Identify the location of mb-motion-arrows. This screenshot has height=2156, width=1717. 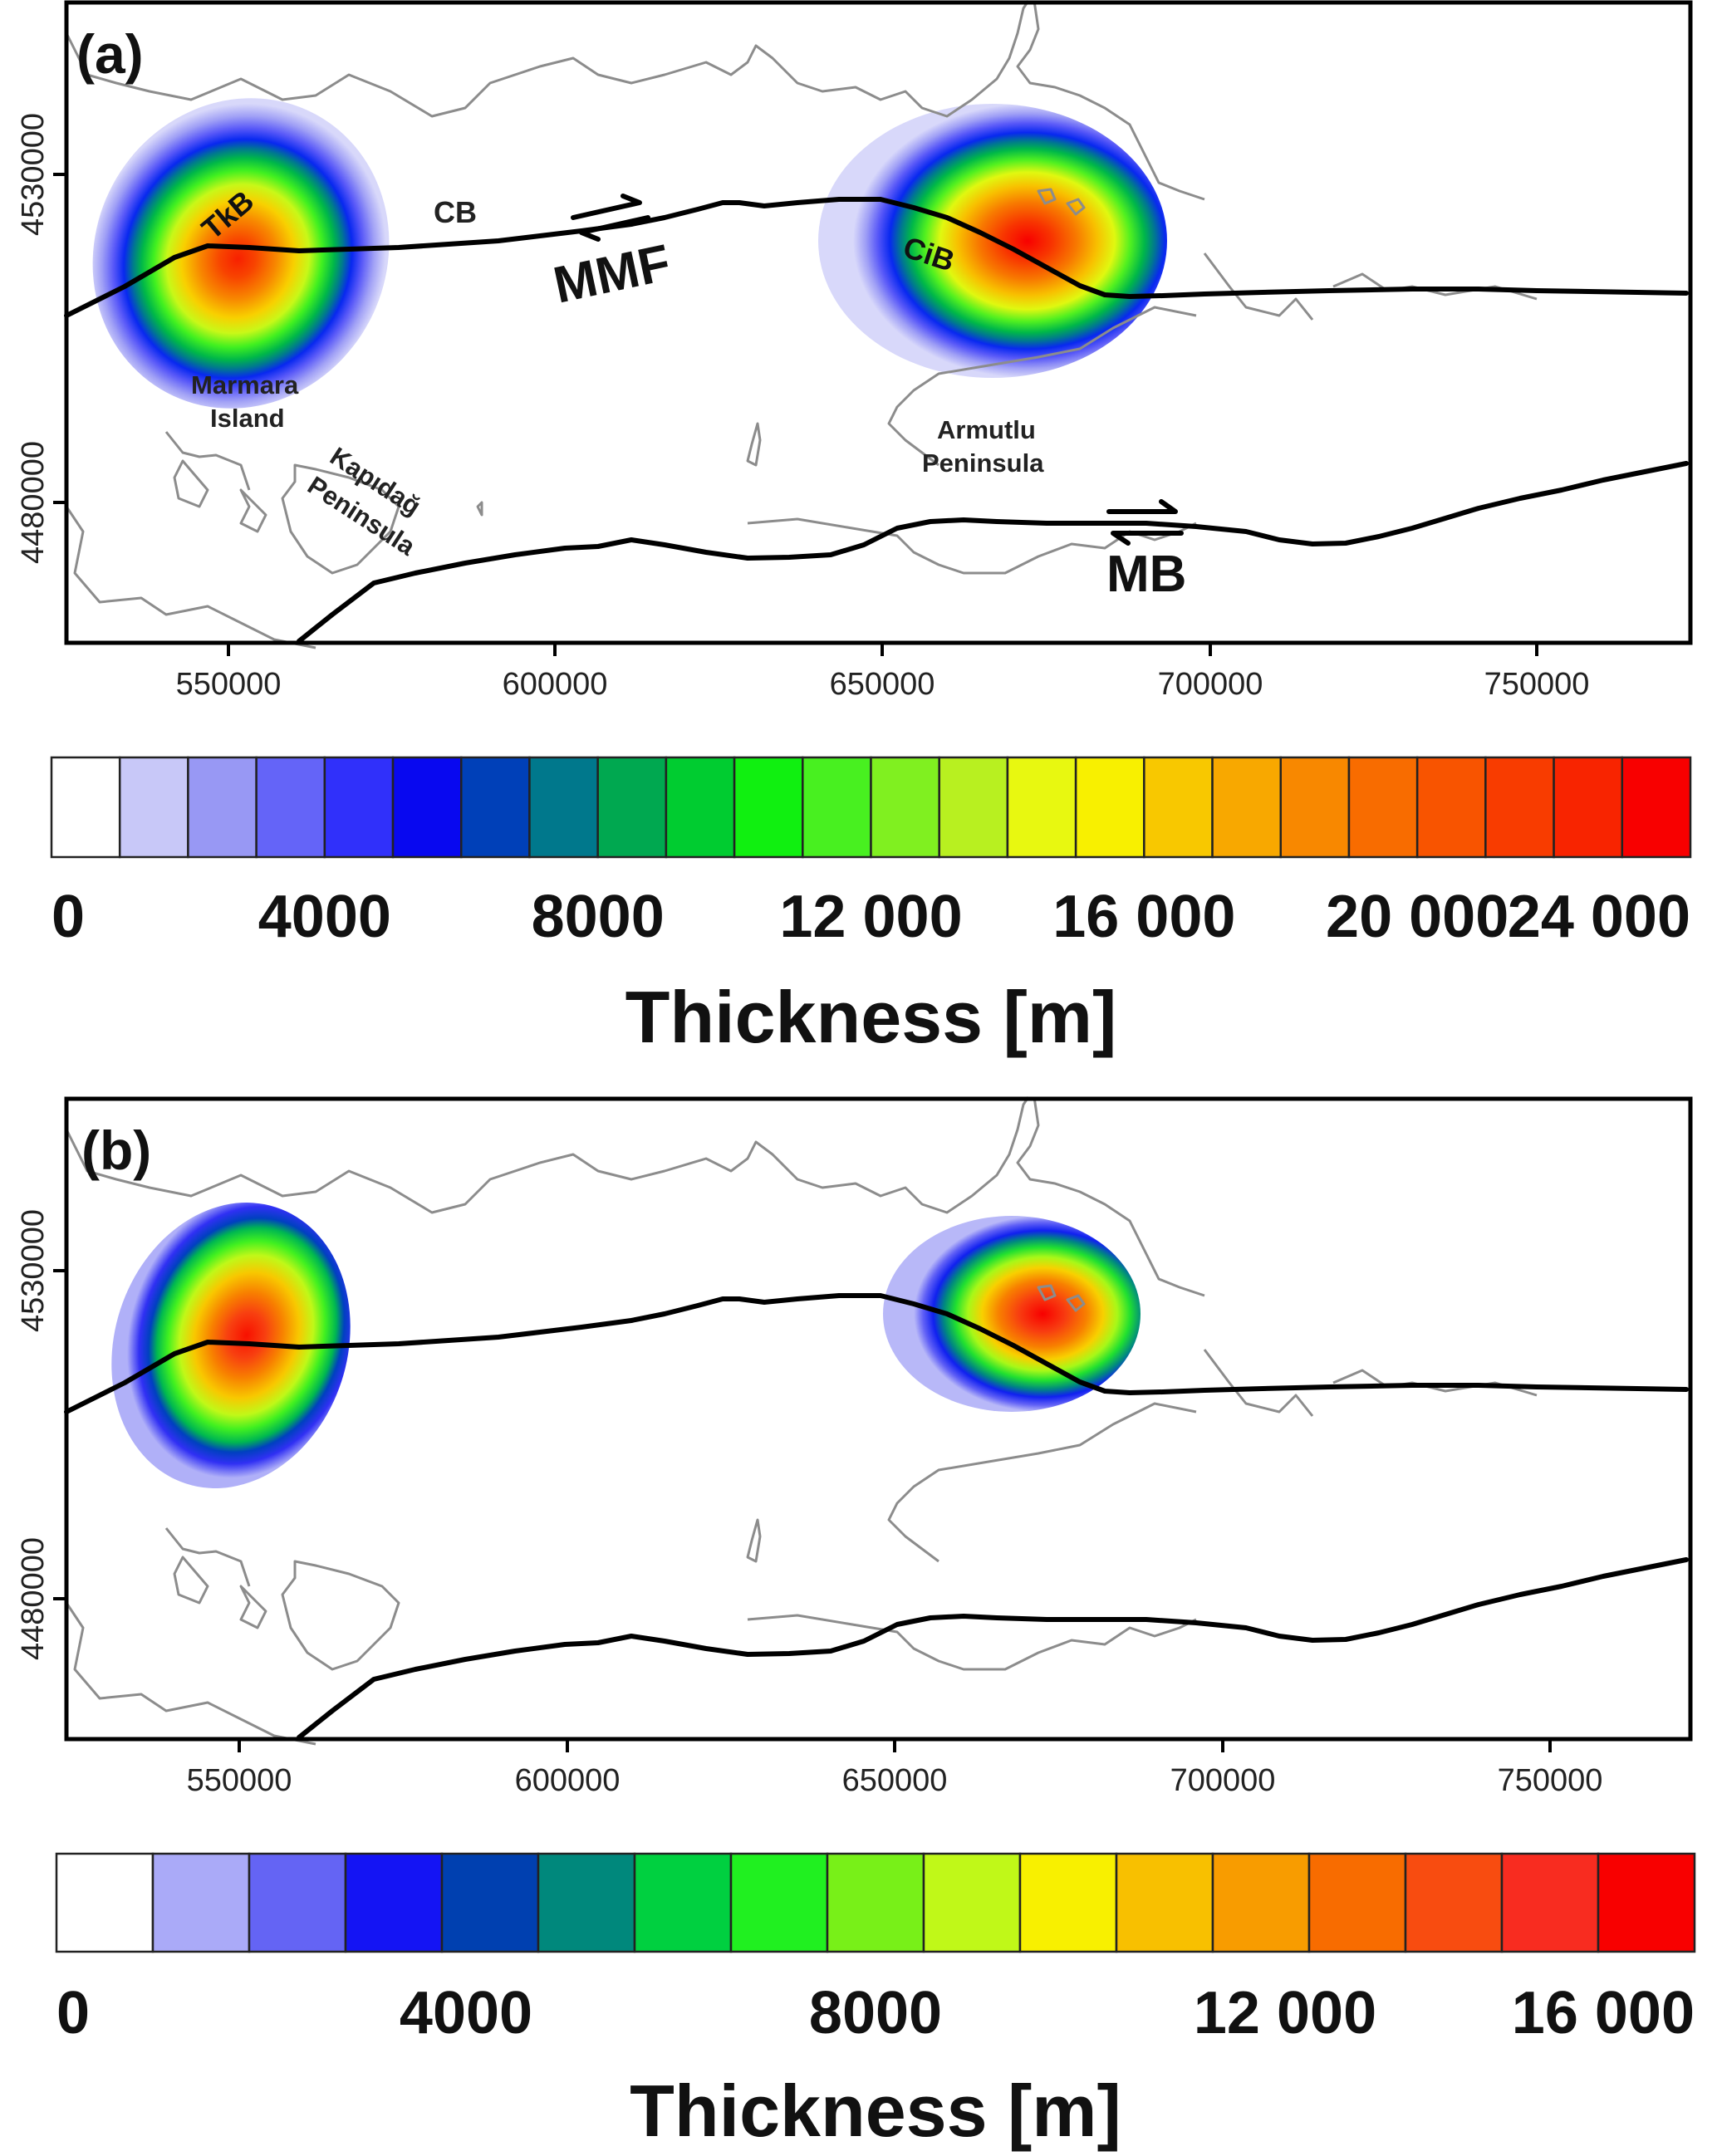
(1145, 522).